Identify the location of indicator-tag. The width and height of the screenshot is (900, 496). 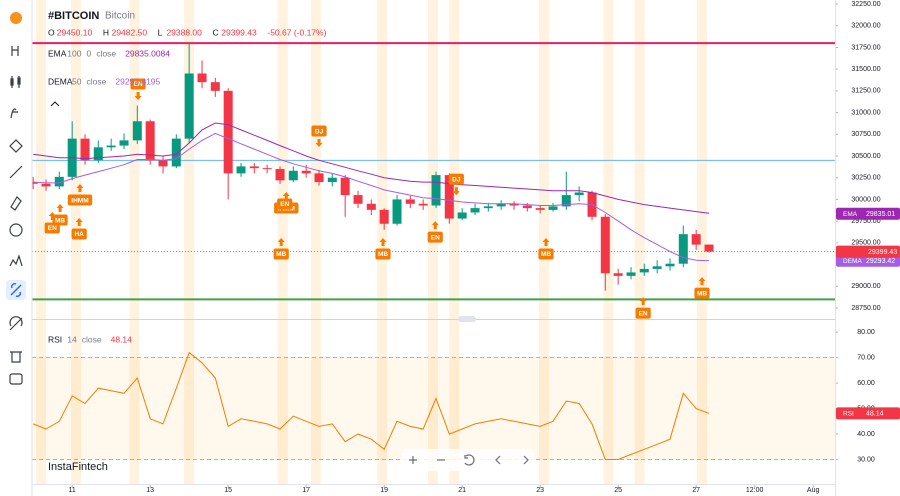
(868, 260).